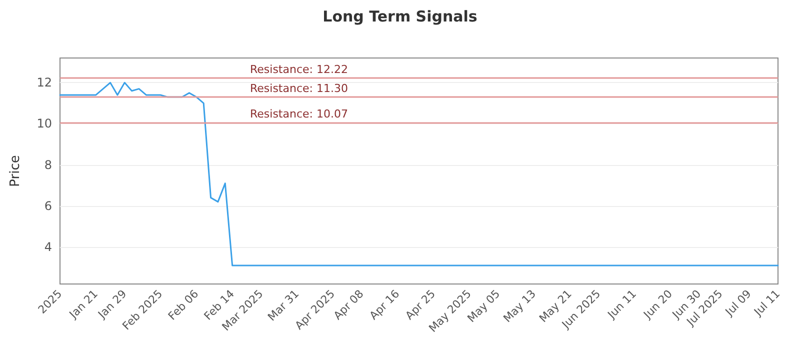 Image resolution: width=800 pixels, height=350 pixels. What do you see at coordinates (48, 205) in the screenshot?
I see `y-tick-label: 6` at bounding box center [48, 205].